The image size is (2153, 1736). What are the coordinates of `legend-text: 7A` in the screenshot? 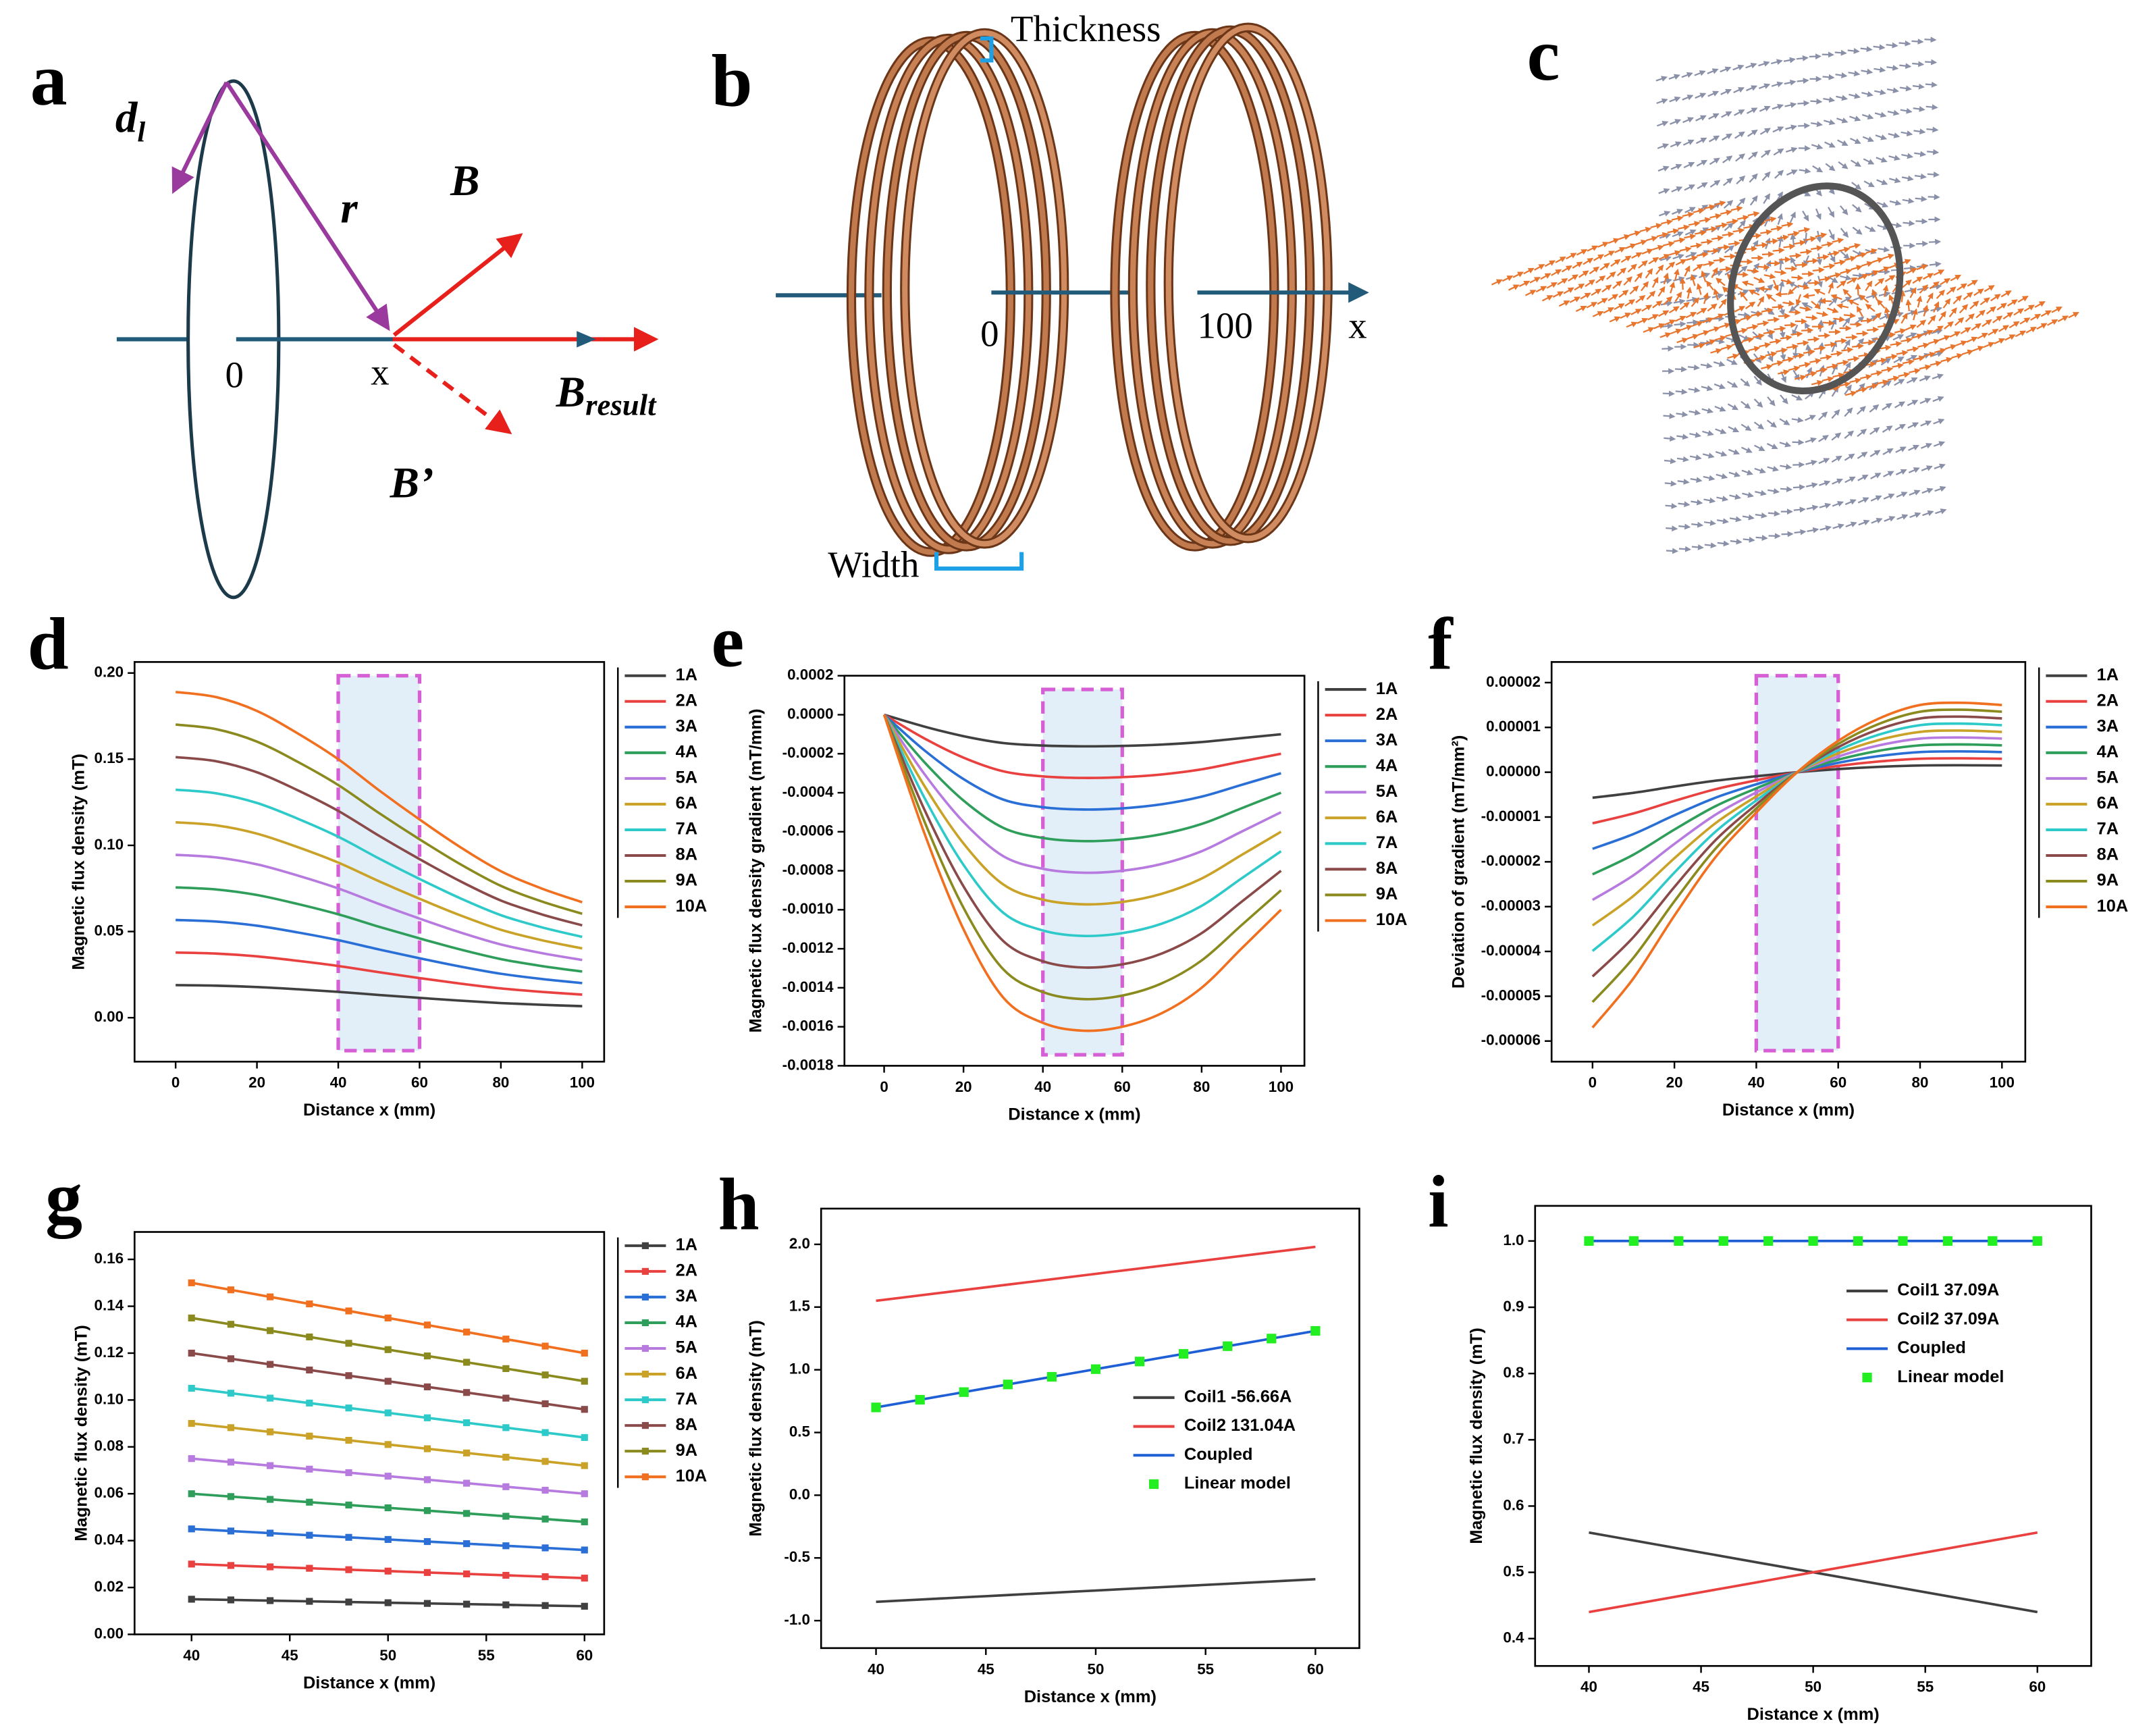 It's located at (686, 1400).